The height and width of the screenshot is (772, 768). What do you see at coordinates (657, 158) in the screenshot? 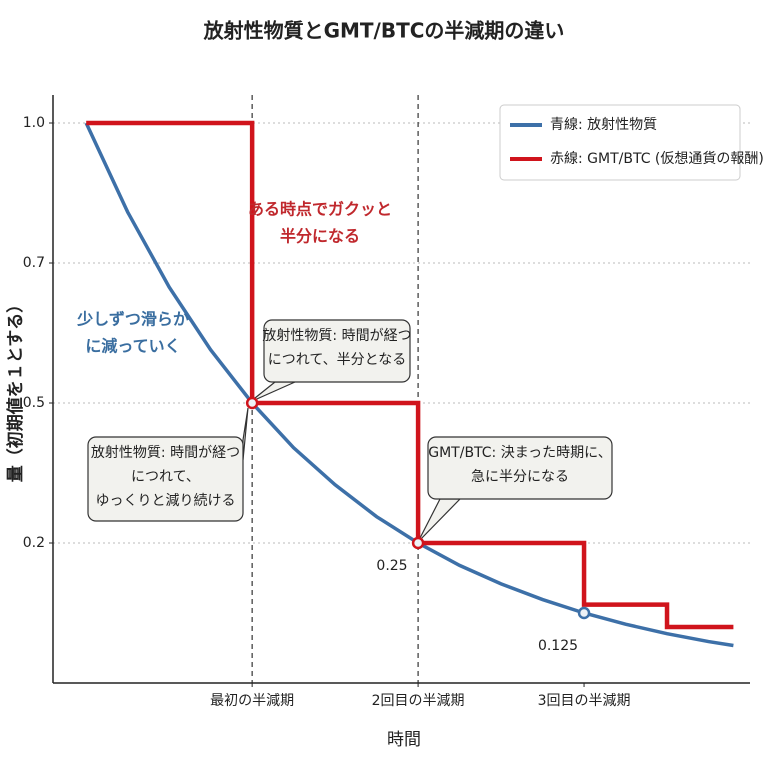
I see `legend-label: 赤線: GMT/BTC (仮想通貨の報酬)` at bounding box center [657, 158].